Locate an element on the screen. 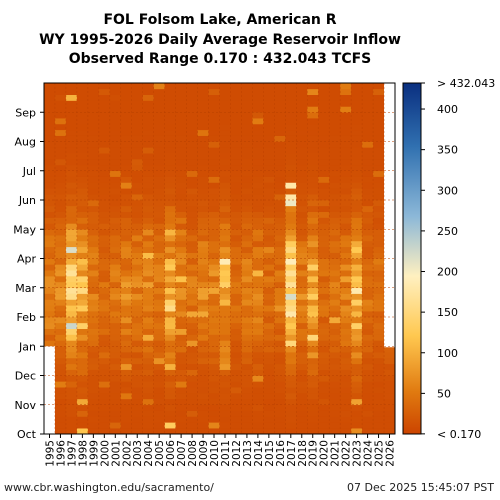 The width and height of the screenshot is (500, 500). x-tick-label-2004: 2004 is located at coordinates (149, 453).